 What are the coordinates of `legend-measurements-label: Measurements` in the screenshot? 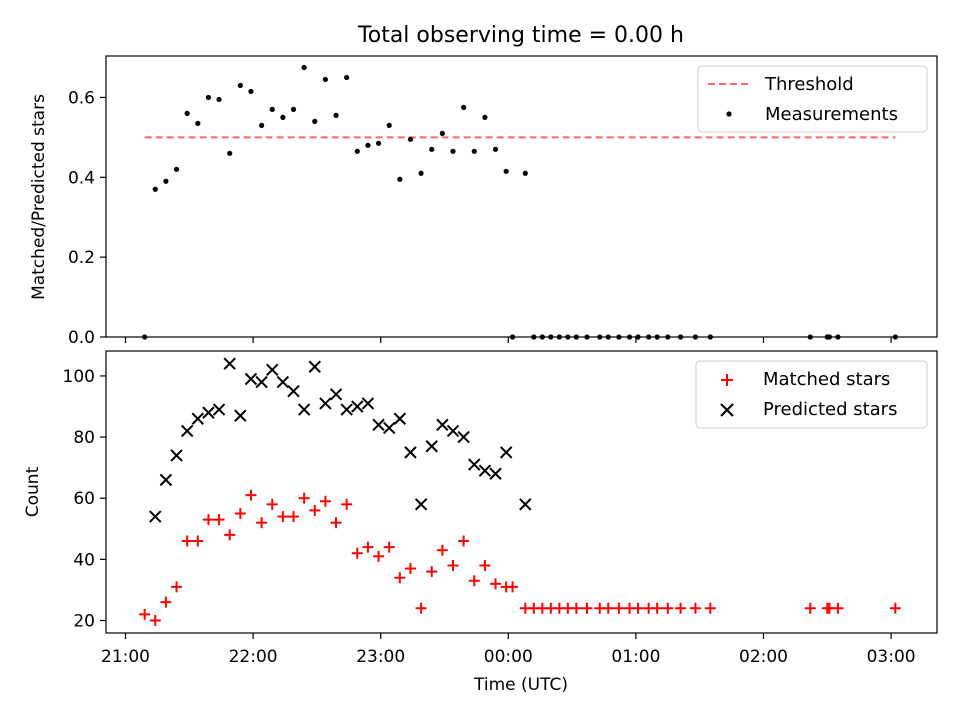 It's located at (831, 114).